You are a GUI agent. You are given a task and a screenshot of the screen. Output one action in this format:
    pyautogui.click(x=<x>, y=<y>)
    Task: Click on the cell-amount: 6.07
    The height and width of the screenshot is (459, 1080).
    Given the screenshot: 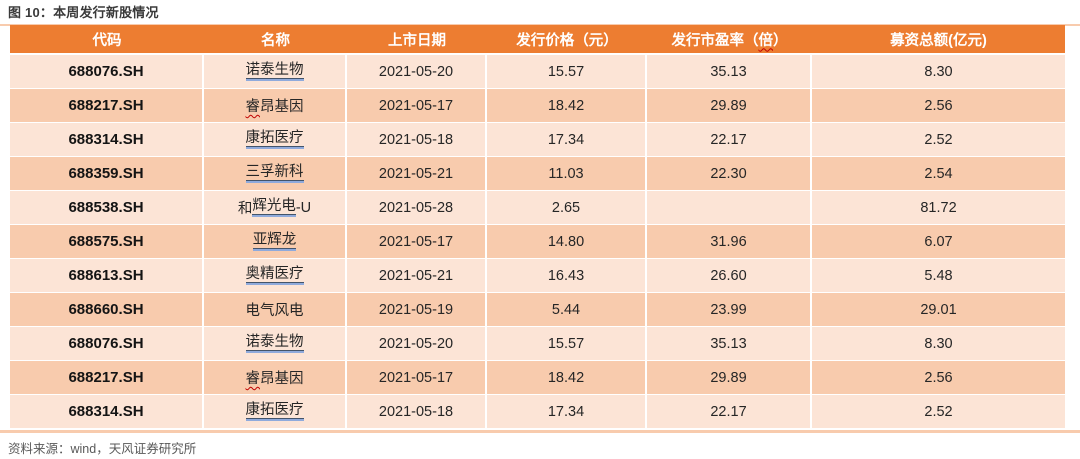 What is the action you would take?
    pyautogui.click(x=938, y=241)
    